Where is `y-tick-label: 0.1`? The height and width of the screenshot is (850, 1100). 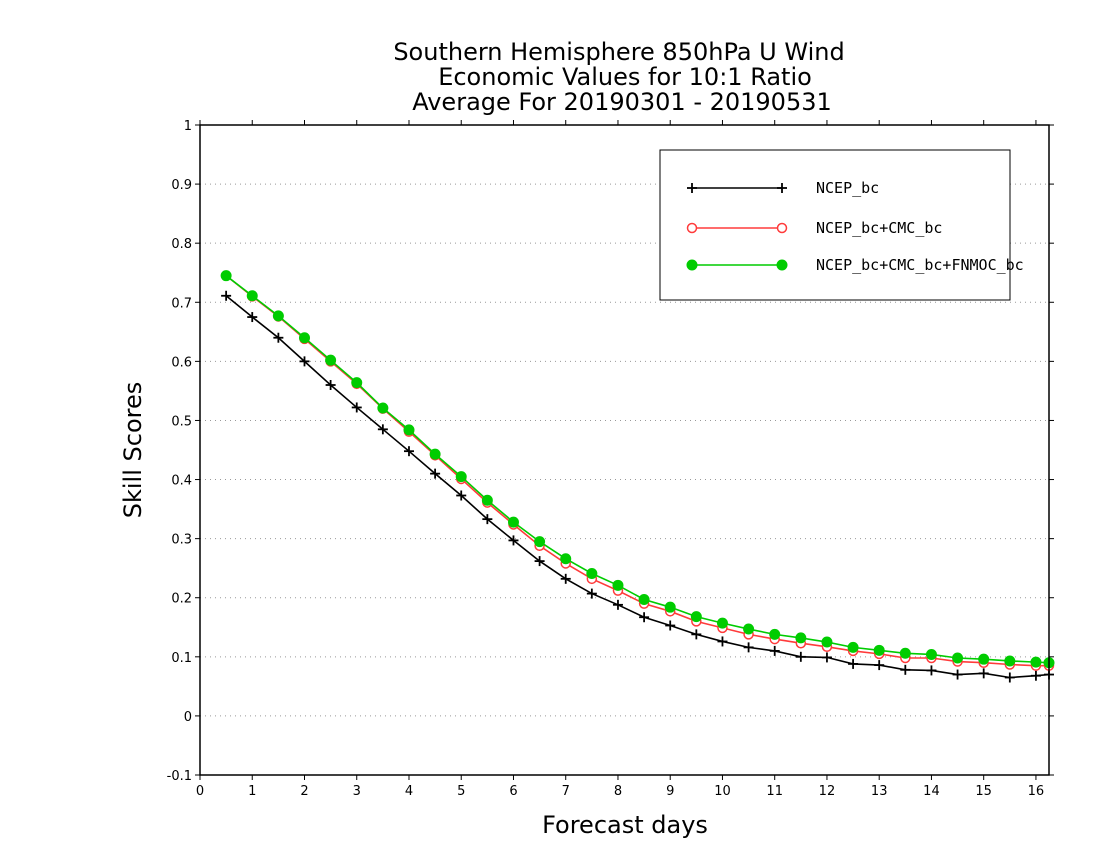 y-tick-label: 0.1 is located at coordinates (181, 658).